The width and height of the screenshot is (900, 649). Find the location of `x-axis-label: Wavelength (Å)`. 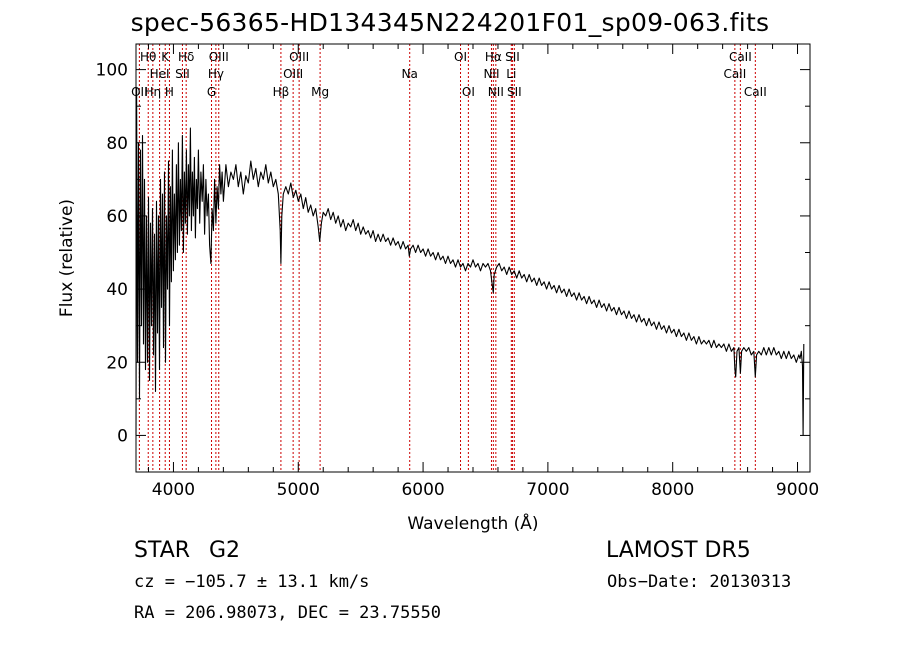

x-axis-label: Wavelength (Å) is located at coordinates (472, 523).